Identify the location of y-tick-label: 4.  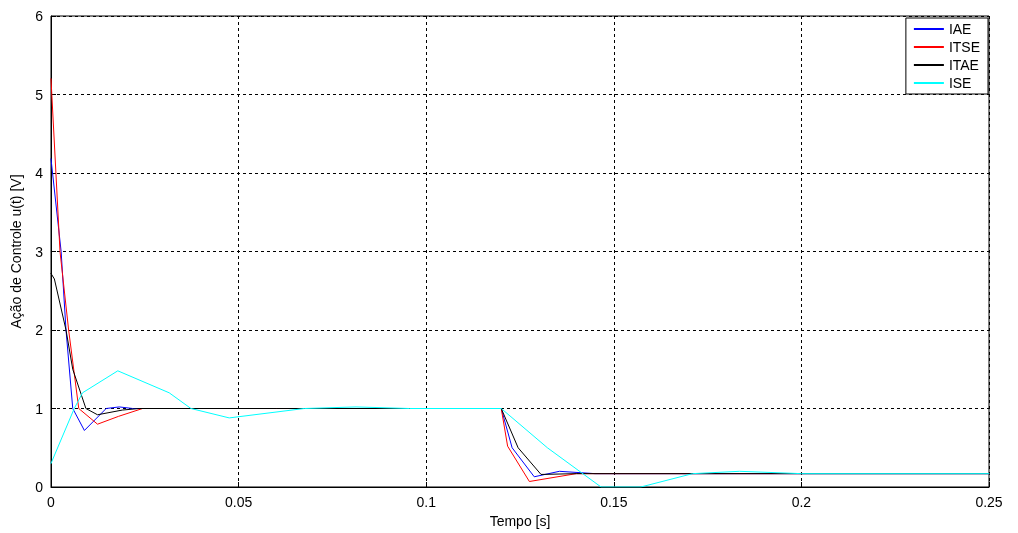
(39, 173).